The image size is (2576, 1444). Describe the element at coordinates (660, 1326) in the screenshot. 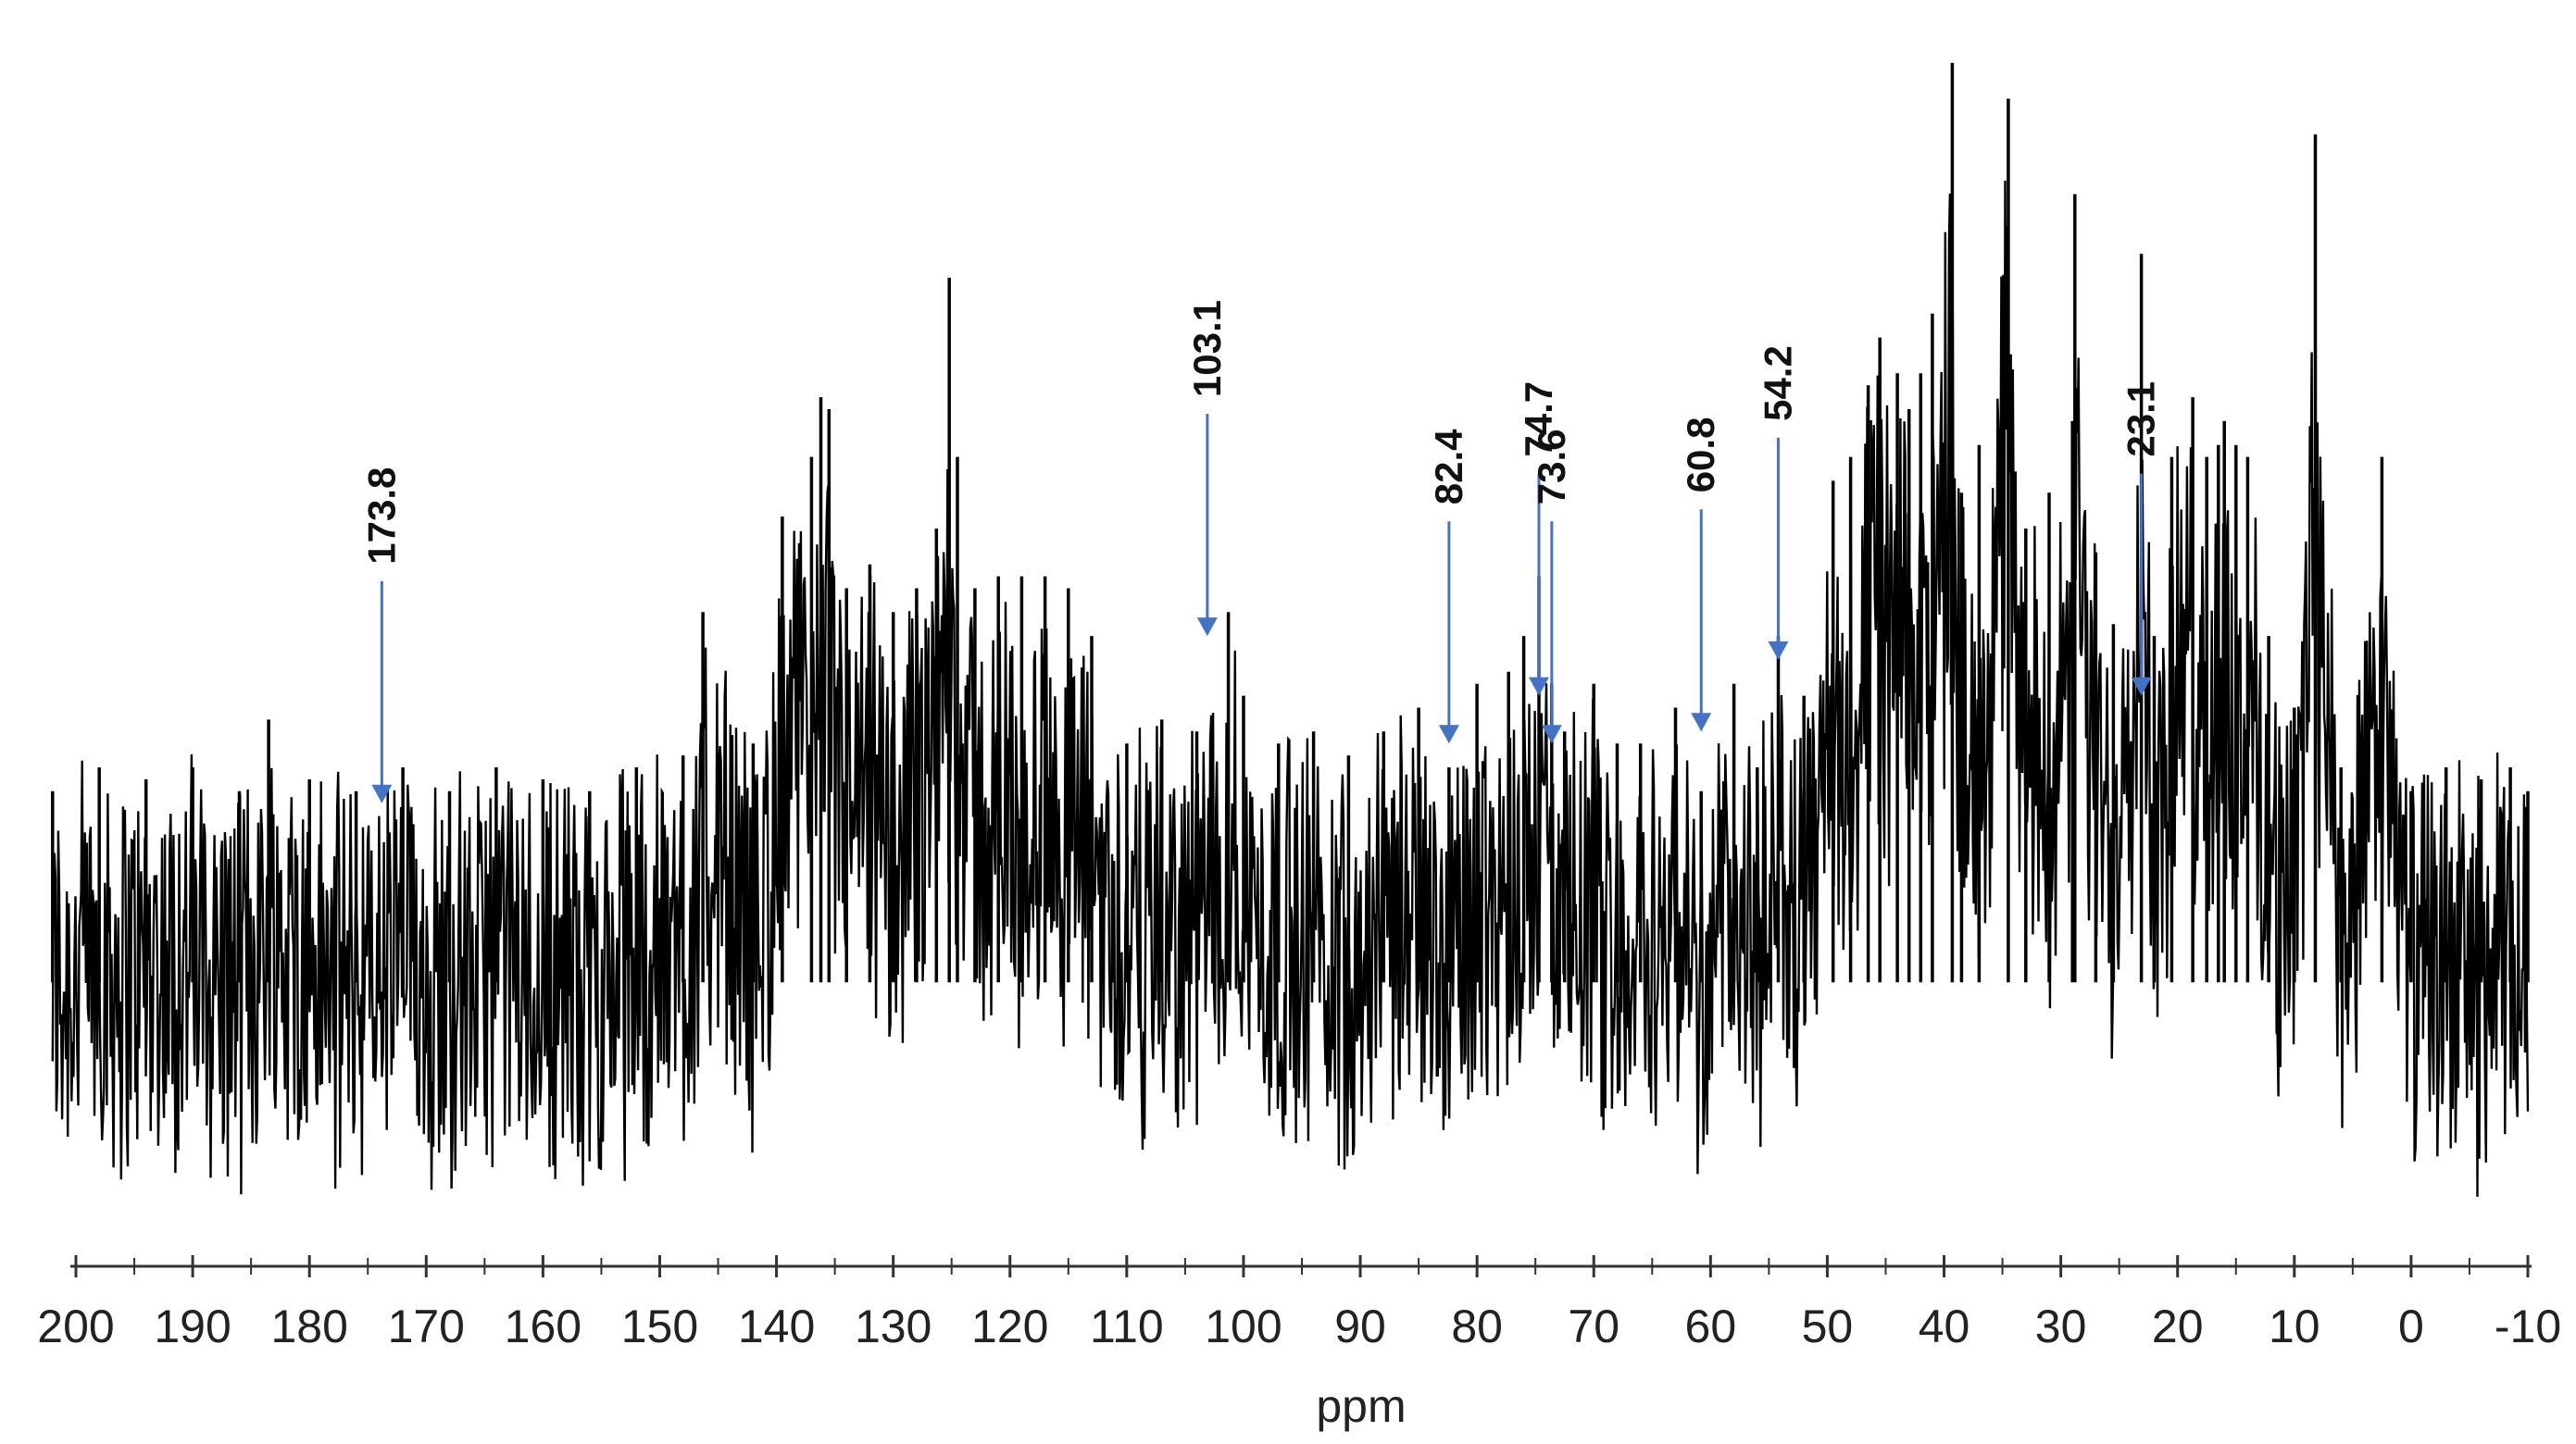

I see `x-axis-tick-label: 150` at that location.